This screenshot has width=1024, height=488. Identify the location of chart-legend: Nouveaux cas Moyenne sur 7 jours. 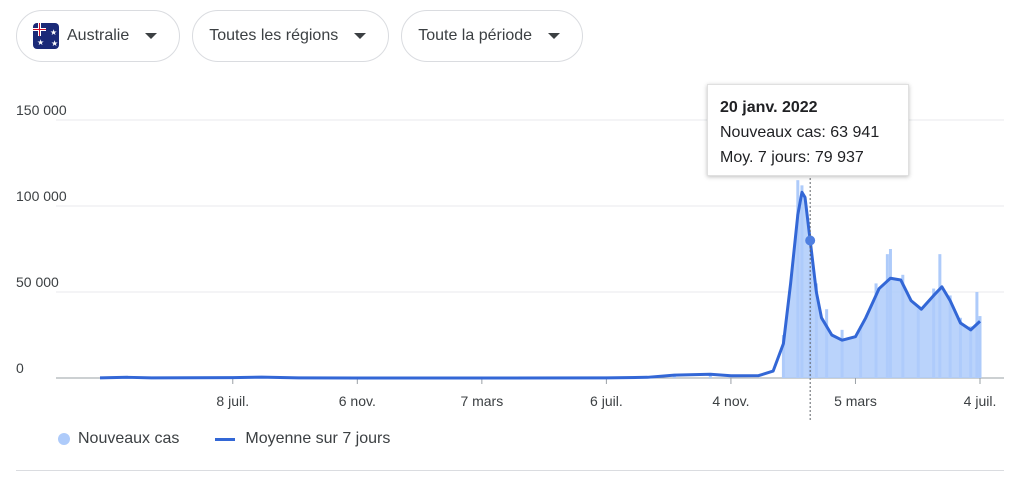
(224, 439).